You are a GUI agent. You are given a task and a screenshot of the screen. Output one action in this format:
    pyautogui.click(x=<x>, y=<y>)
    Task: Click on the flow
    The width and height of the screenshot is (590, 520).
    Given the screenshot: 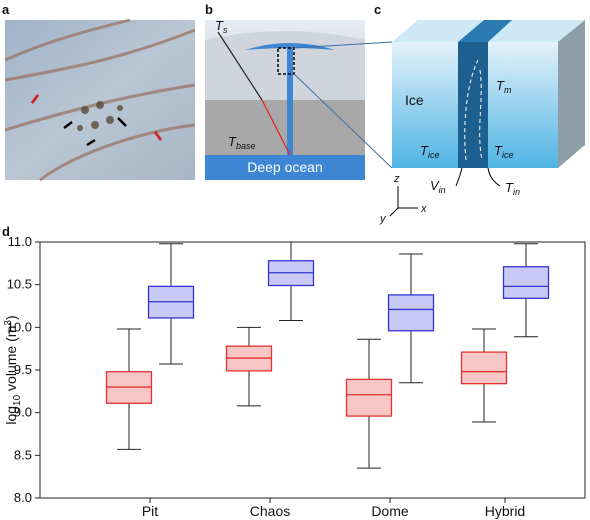 What is the action you would take?
    pyautogui.click(x=473, y=110)
    